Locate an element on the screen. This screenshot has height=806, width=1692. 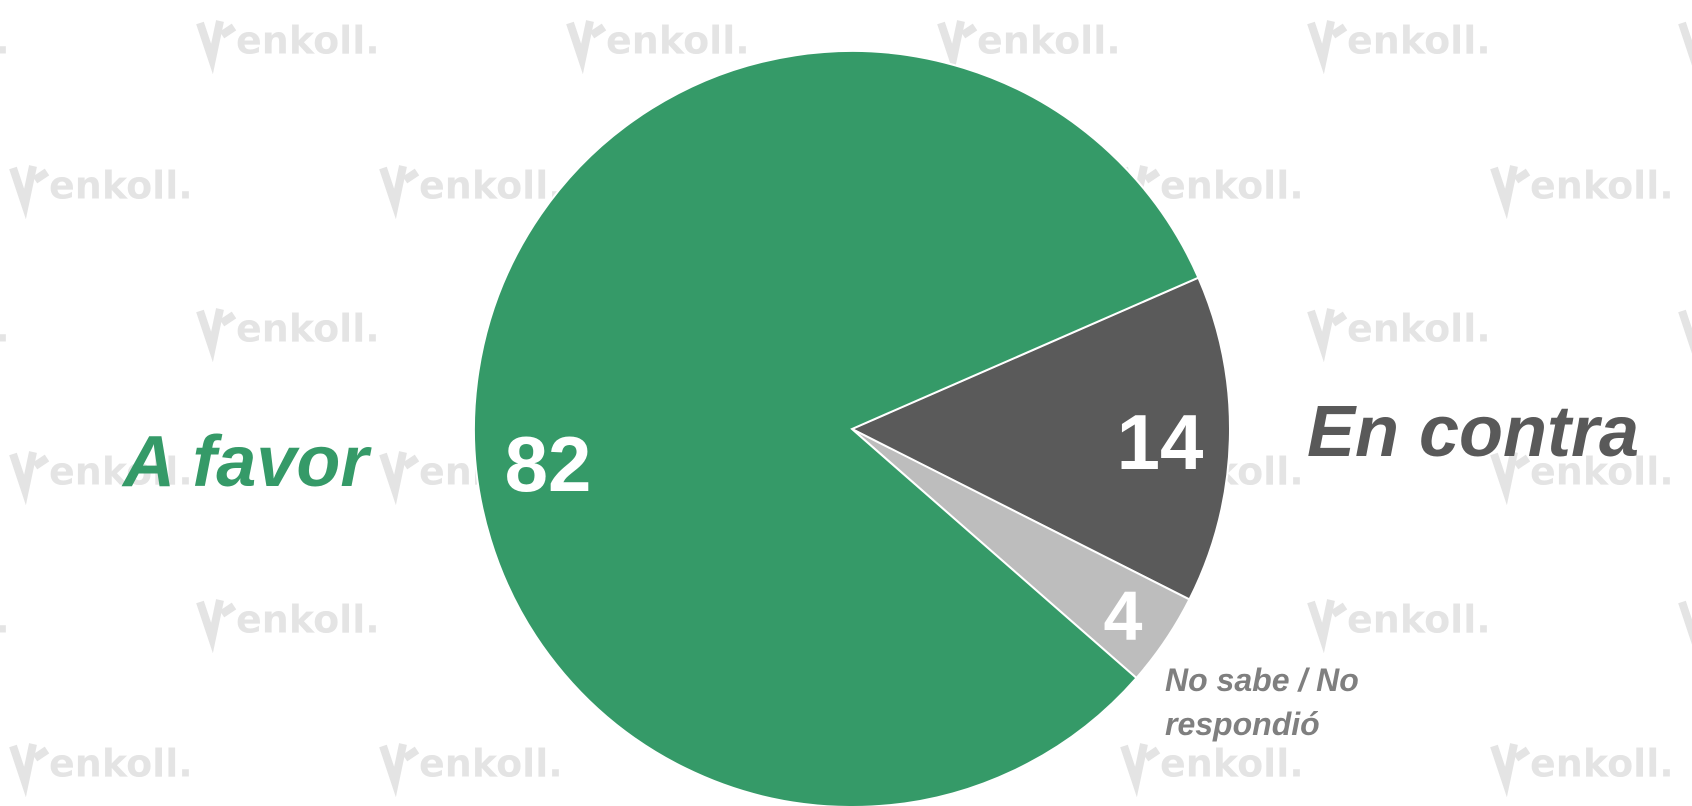
pie-slice is located at coordinates (1040, 438).